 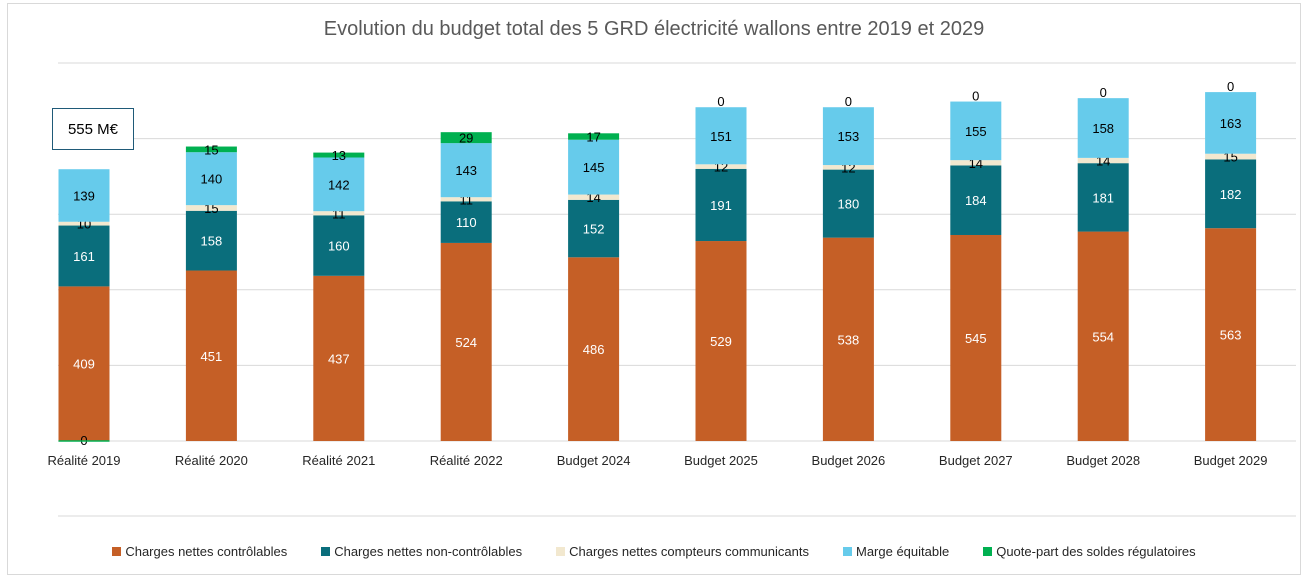 I want to click on legend-item: Charges nettes contrôlables, so click(x=199, y=551).